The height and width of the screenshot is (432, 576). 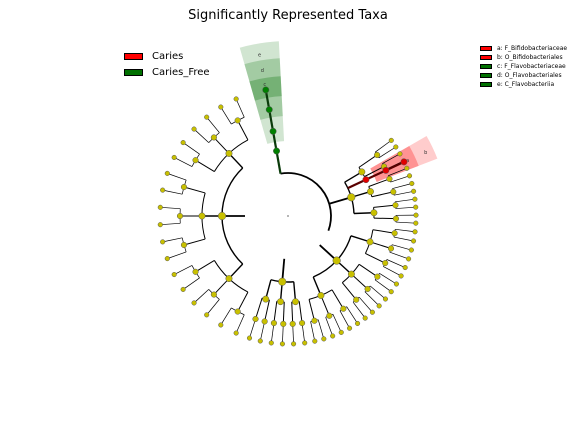 I want to click on clade-legend-item-e: e: C_Flavobacteriia, so click(x=517, y=84).